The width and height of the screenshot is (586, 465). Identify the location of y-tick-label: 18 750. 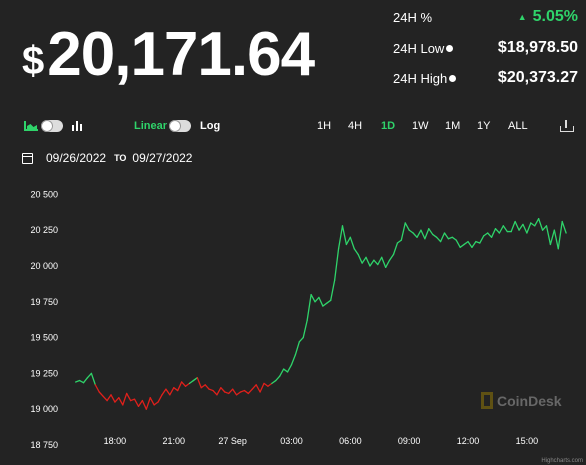
(44, 445).